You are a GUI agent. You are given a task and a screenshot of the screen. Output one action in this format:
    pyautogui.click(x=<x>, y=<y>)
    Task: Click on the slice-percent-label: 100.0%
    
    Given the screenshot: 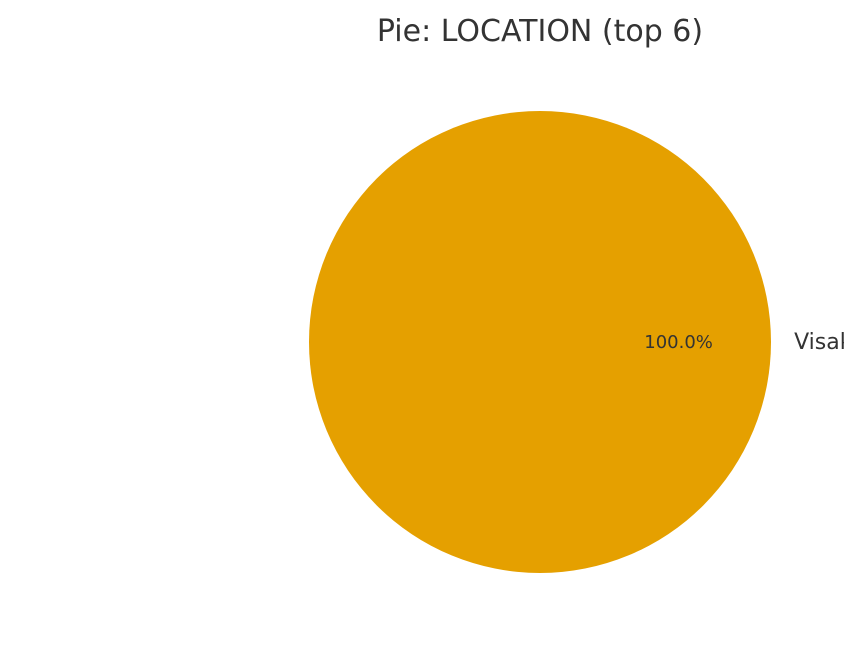 What is the action you would take?
    pyautogui.click(x=678, y=342)
    